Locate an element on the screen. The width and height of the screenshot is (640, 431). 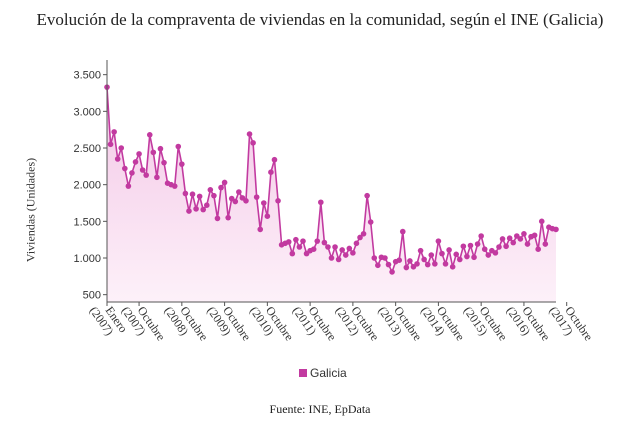
legend-swatch is located at coordinates (303, 373).